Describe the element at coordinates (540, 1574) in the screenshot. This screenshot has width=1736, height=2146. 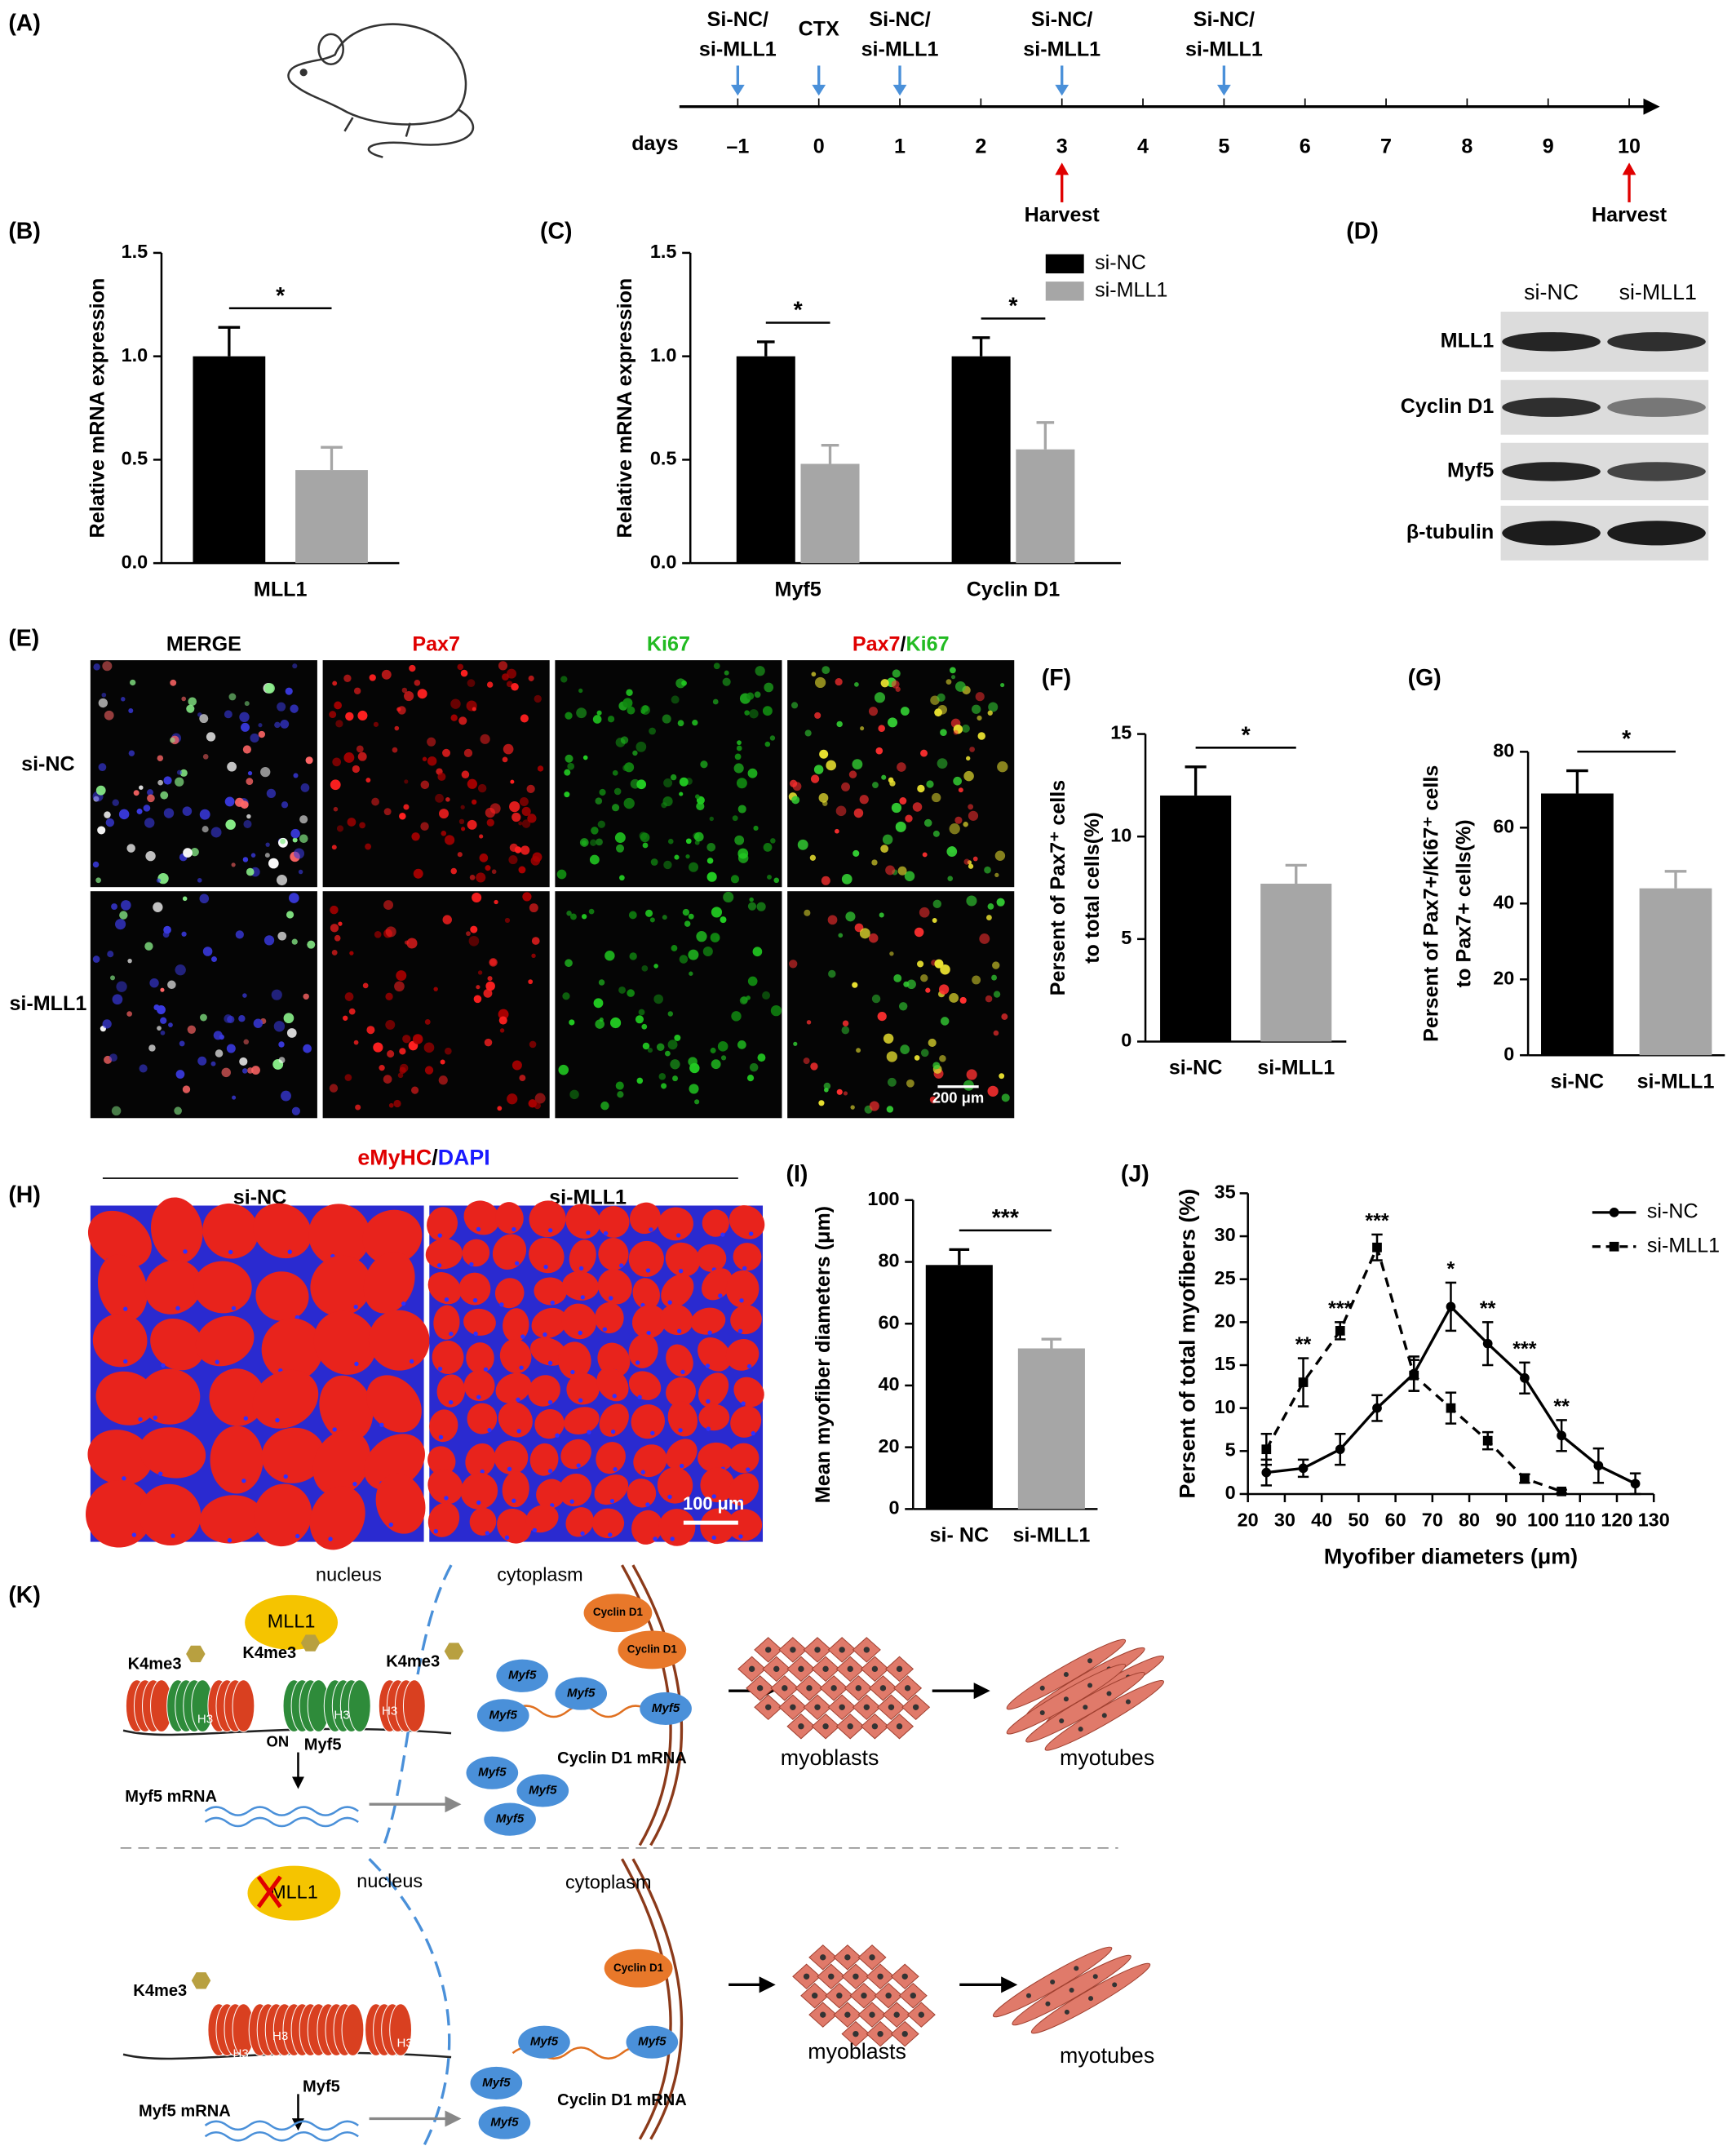
I see `compartment-label: cytoplasm` at that location.